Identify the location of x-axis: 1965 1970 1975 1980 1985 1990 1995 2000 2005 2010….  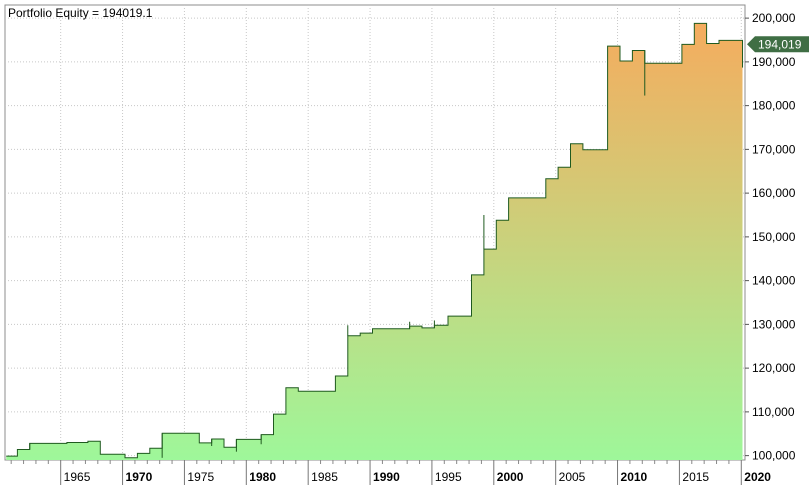
(390, 472).